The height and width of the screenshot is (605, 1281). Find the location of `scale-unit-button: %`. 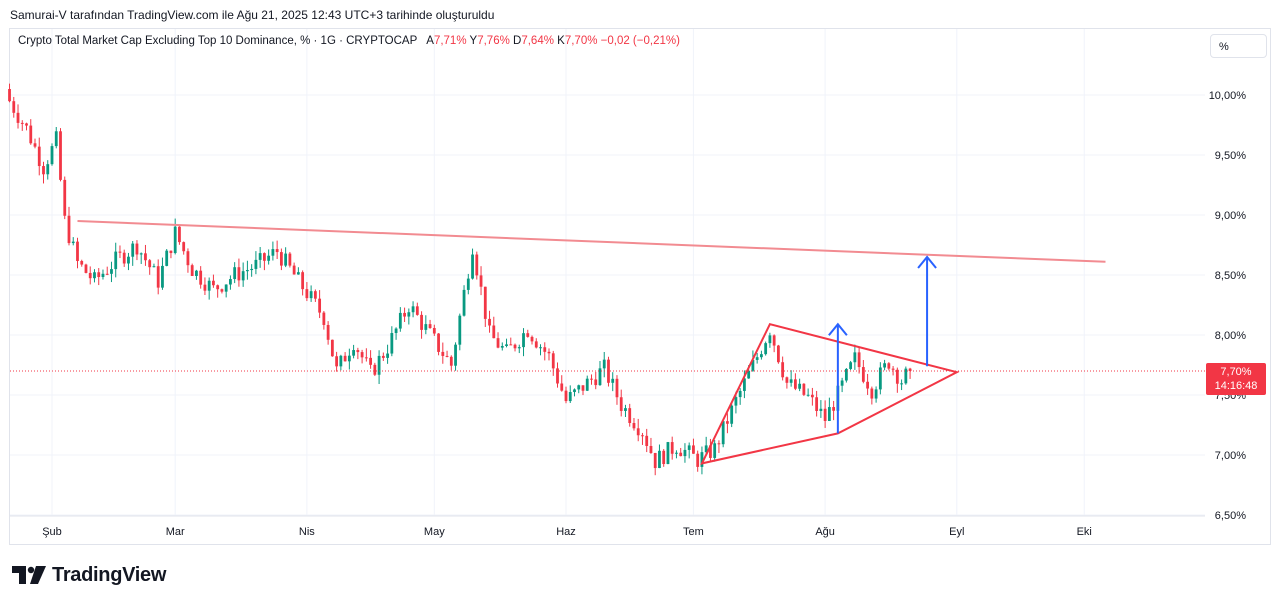

scale-unit-button: % is located at coordinates (1238, 46).